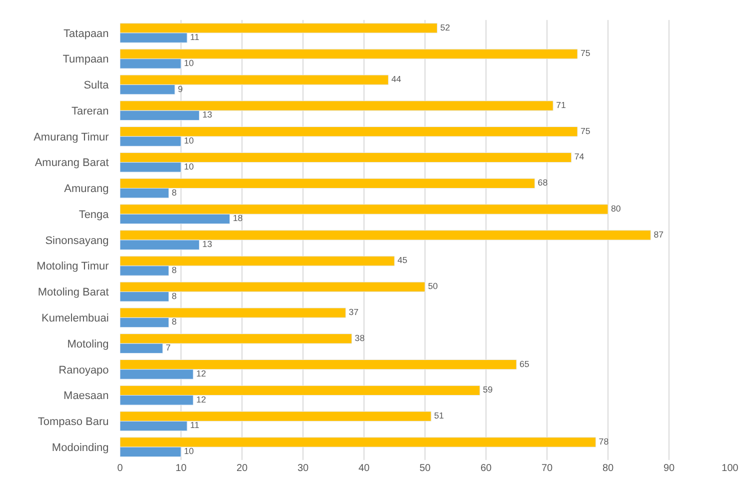 The image size is (755, 495). Describe the element at coordinates (561, 105) in the screenshot. I see `data-label: 71` at that location.